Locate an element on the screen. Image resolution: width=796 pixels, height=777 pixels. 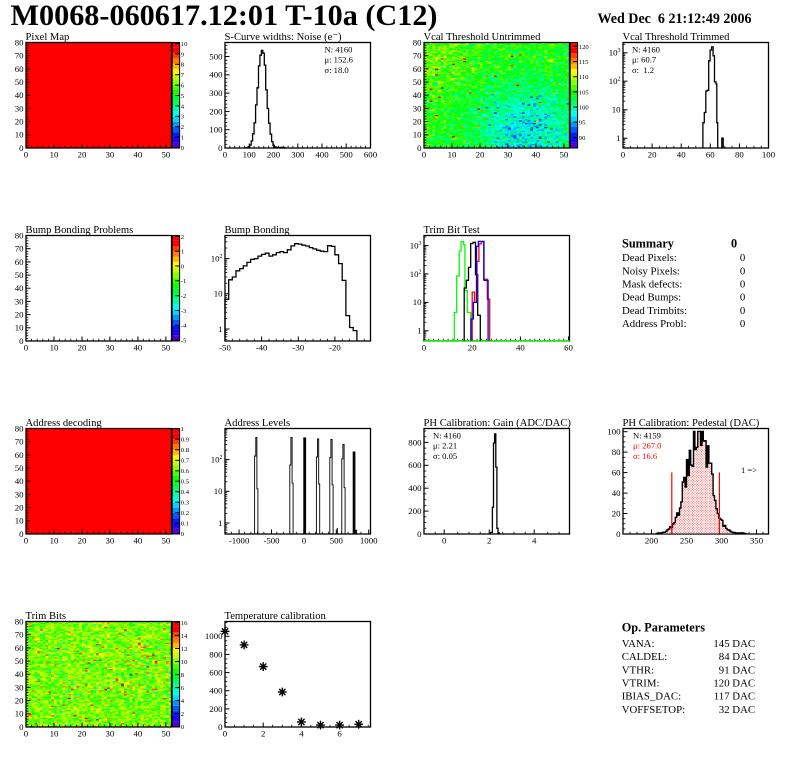
svg-text: 1 => is located at coordinates (749, 470).